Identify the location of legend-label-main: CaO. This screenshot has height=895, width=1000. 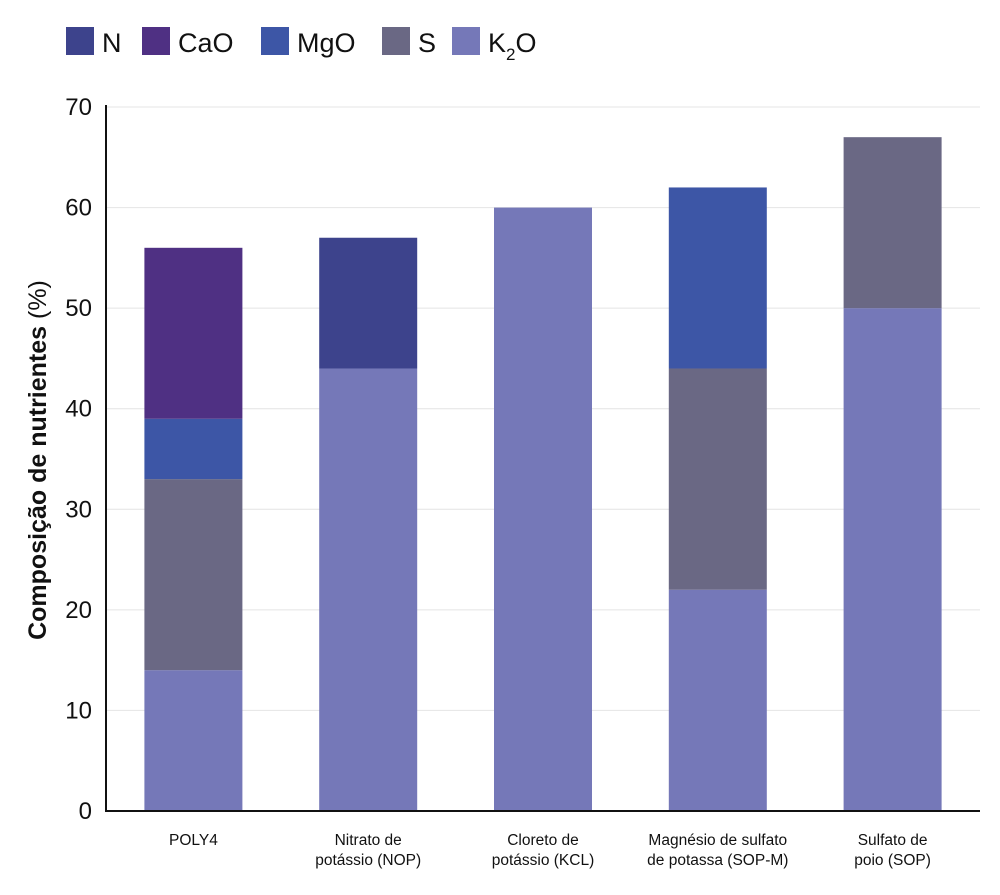
(206, 43).